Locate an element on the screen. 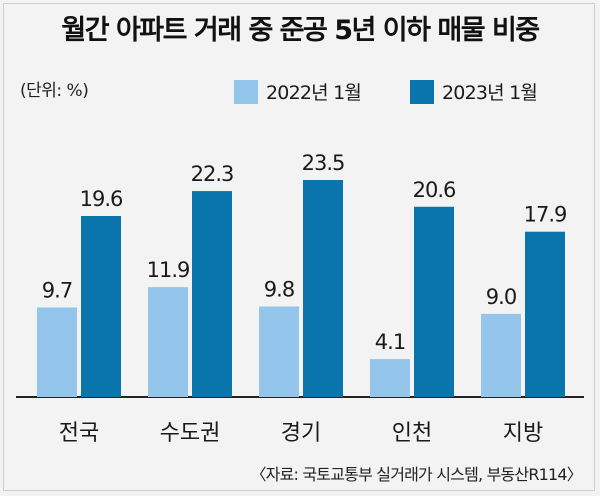 This screenshot has height=496, width=600. category-label-1: 수도권 is located at coordinates (190, 433).